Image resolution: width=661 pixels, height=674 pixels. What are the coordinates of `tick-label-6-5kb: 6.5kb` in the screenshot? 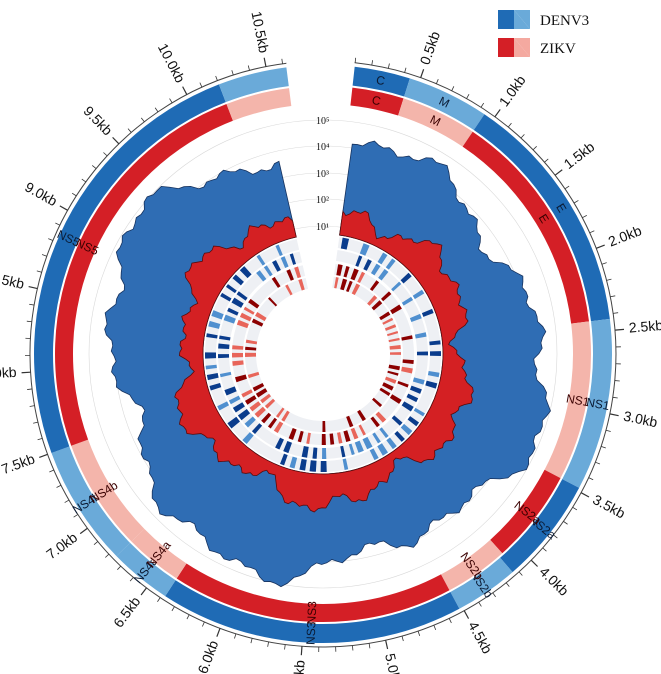 It's located at (127, 611).